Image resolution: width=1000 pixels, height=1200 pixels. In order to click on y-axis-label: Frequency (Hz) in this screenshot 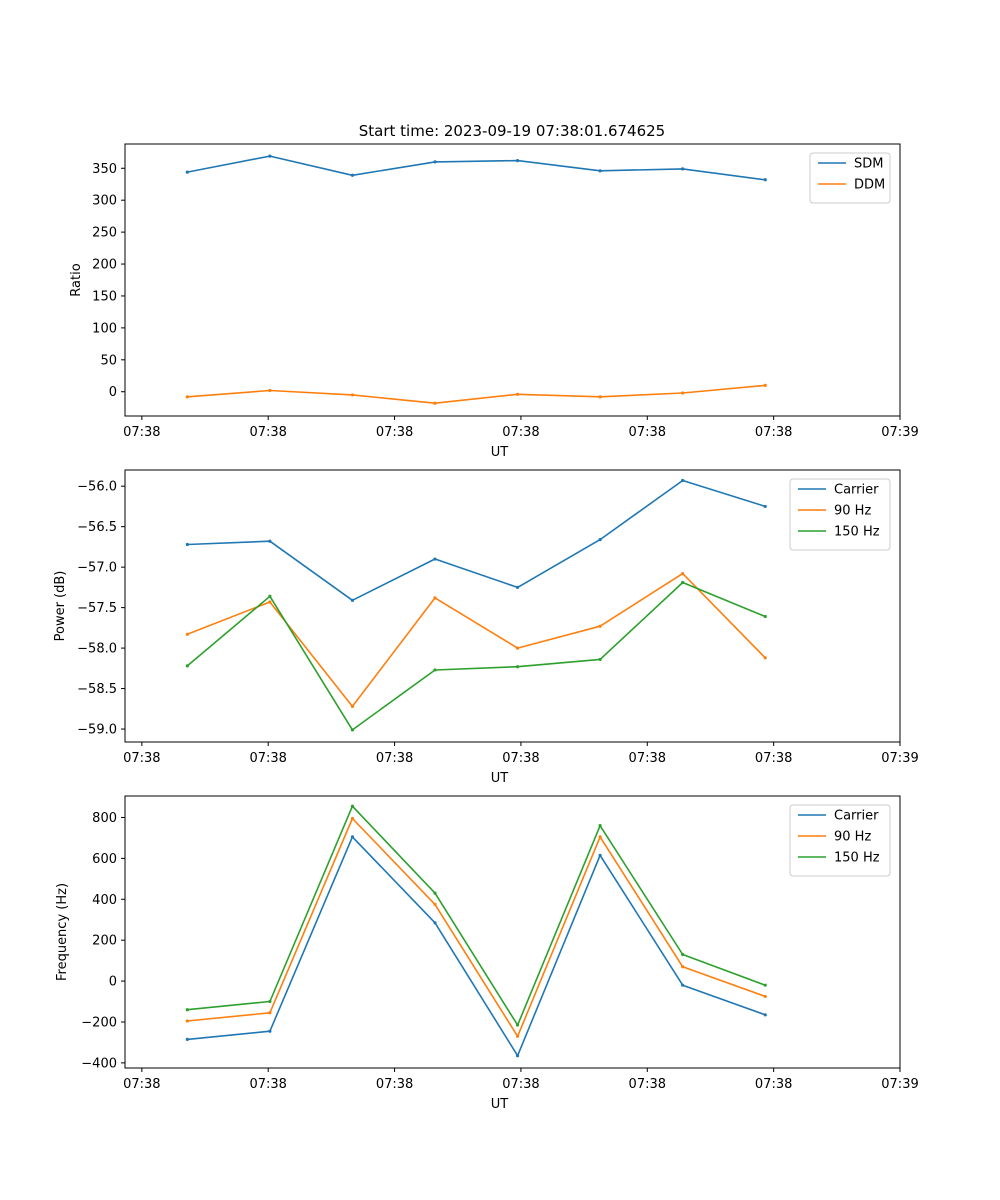, I will do `click(62, 932)`.